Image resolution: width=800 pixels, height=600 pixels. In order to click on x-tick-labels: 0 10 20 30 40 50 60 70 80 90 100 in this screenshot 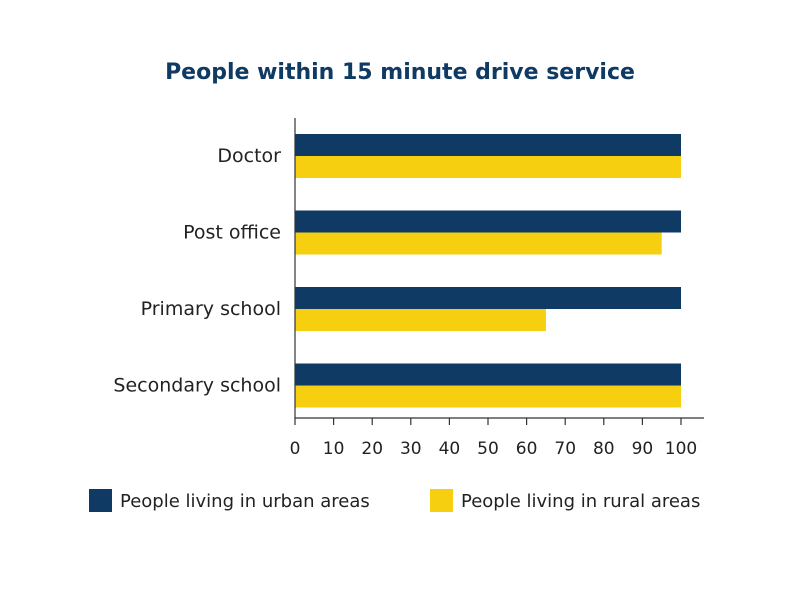, I will do `click(493, 438)`.